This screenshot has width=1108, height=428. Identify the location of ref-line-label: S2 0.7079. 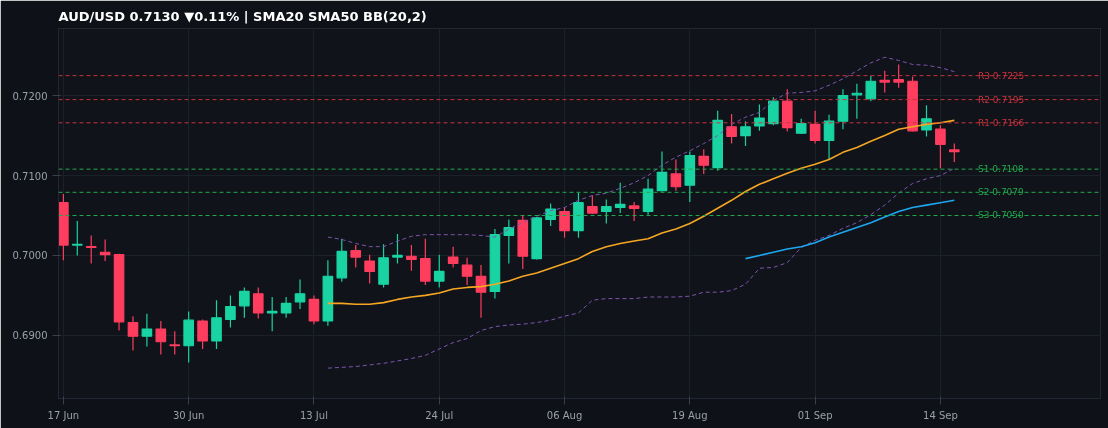
(1001, 192).